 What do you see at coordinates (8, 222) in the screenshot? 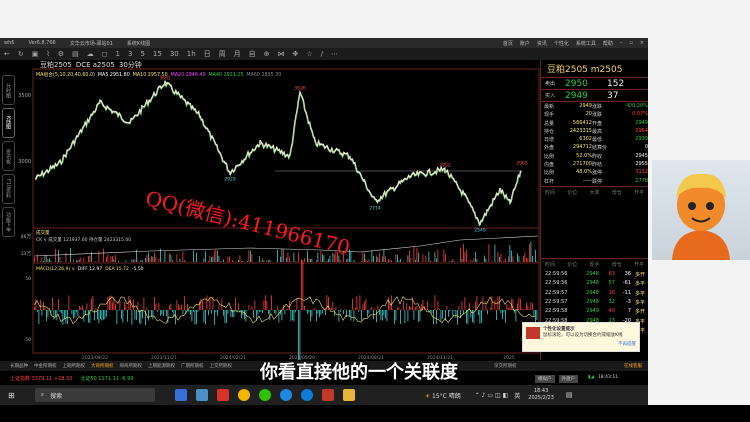
I see `tab-order: 功能下单` at bounding box center [8, 222].